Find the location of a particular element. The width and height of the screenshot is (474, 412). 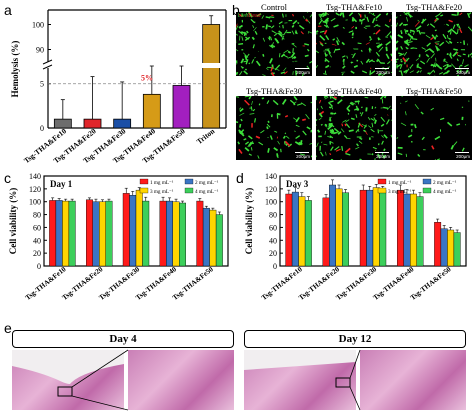

micro-caption: Tsg-THA&Fe30 is located at coordinates (274, 91).